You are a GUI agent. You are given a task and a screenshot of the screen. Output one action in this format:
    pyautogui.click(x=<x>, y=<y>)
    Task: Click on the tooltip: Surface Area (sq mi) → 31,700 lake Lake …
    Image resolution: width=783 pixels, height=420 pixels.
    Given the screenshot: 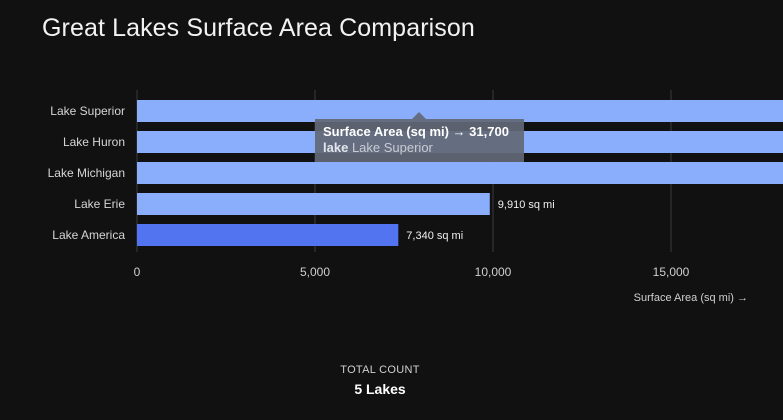 What is the action you would take?
    pyautogui.click(x=419, y=140)
    